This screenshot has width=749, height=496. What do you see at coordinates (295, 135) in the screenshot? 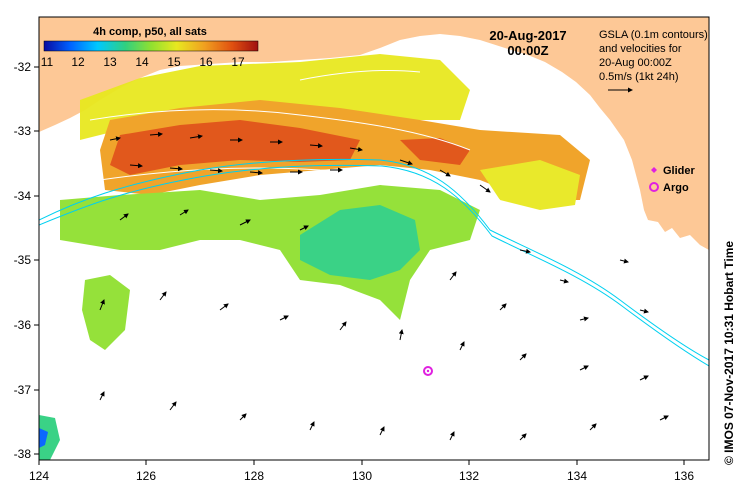
I see `gsla-contours` at bounding box center [295, 135].